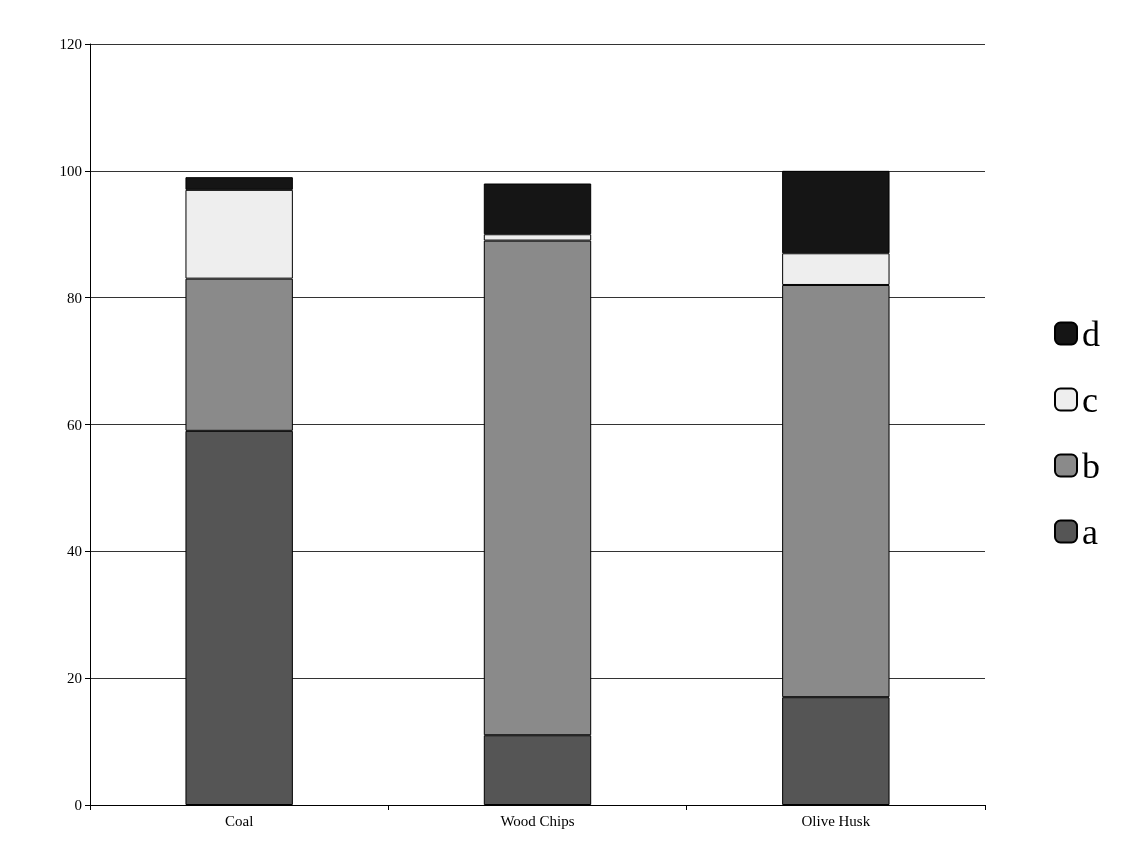  Describe the element at coordinates (836, 820) in the screenshot. I see `x-tick-label: Olive Husk` at that location.